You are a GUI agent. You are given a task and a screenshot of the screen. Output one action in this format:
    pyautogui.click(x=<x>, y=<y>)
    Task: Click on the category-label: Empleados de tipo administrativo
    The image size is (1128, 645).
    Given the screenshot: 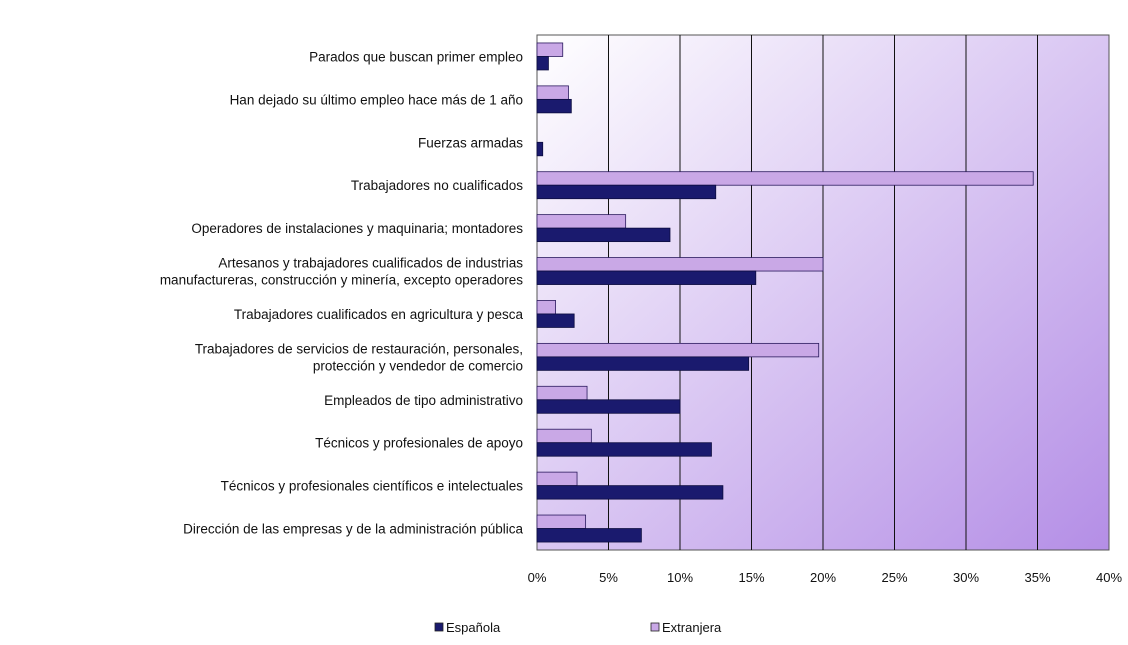 What is the action you would take?
    pyautogui.click(x=423, y=400)
    